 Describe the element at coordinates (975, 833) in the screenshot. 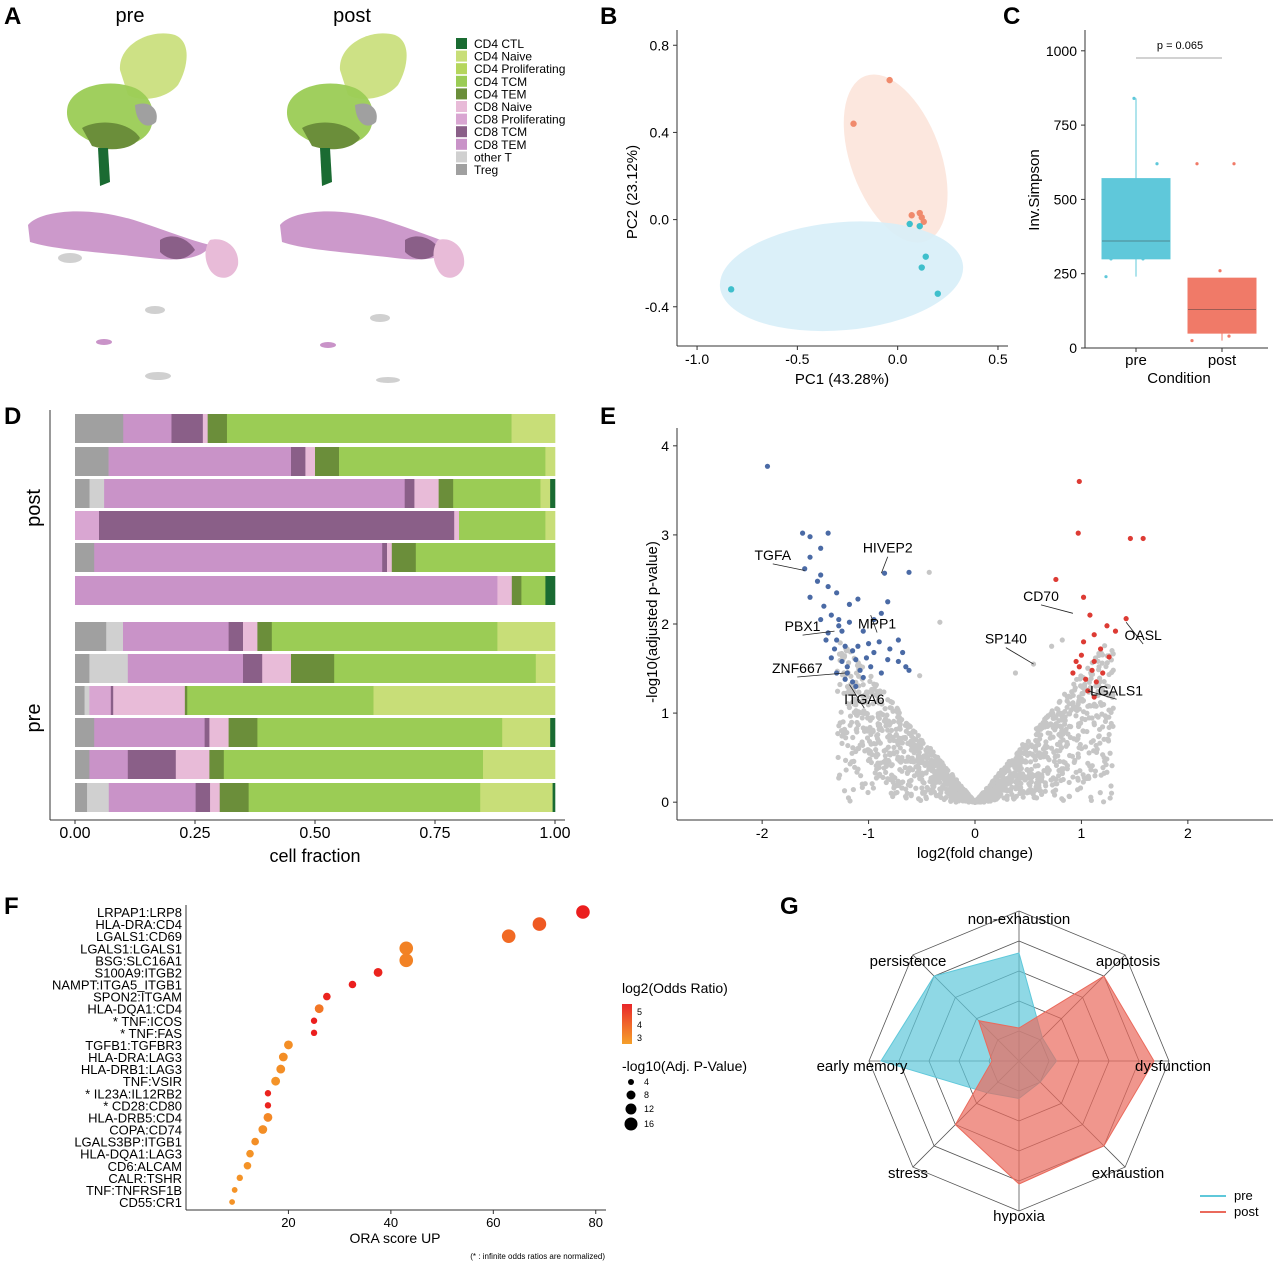

I see `x-tick-label: 0` at that location.